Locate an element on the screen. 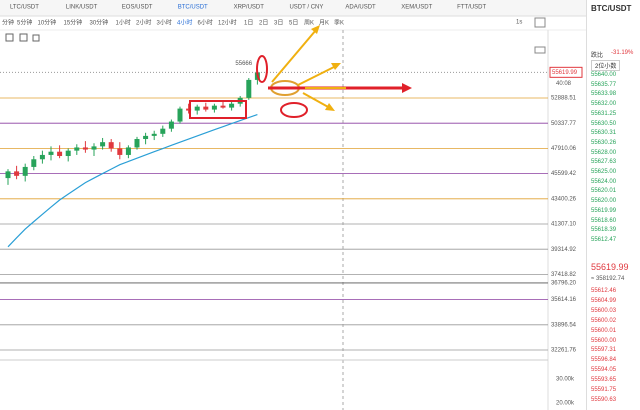  settings-icon is located at coordinates (540, 50).